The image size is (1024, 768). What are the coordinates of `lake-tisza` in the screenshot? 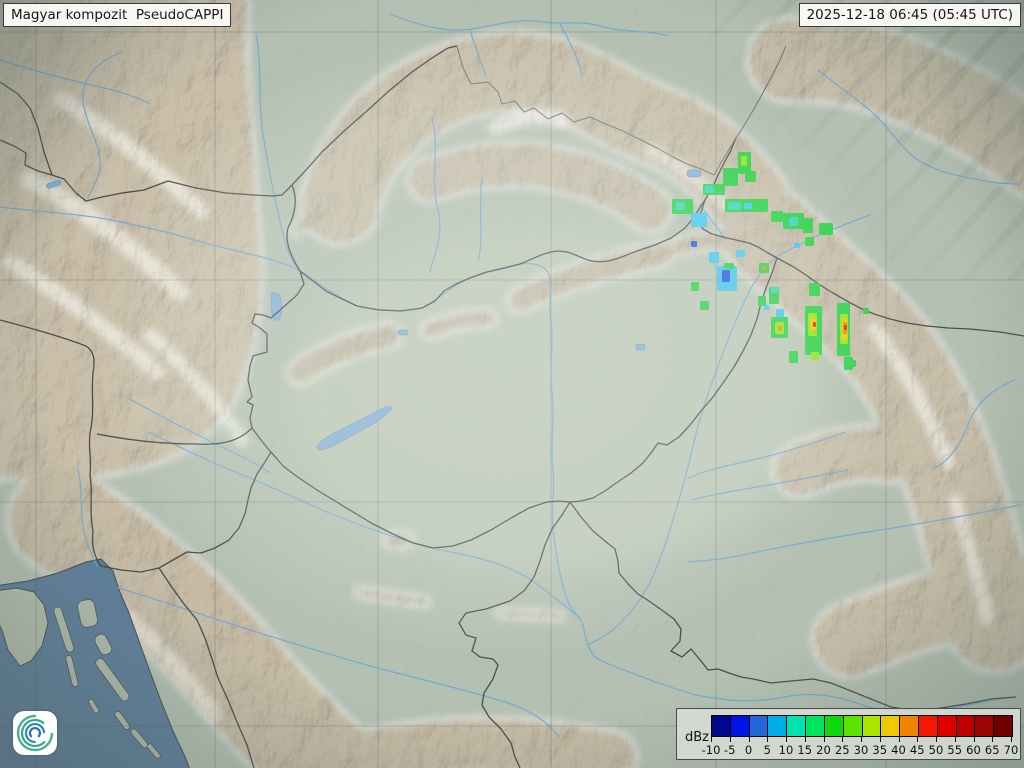 It's located at (640, 347).